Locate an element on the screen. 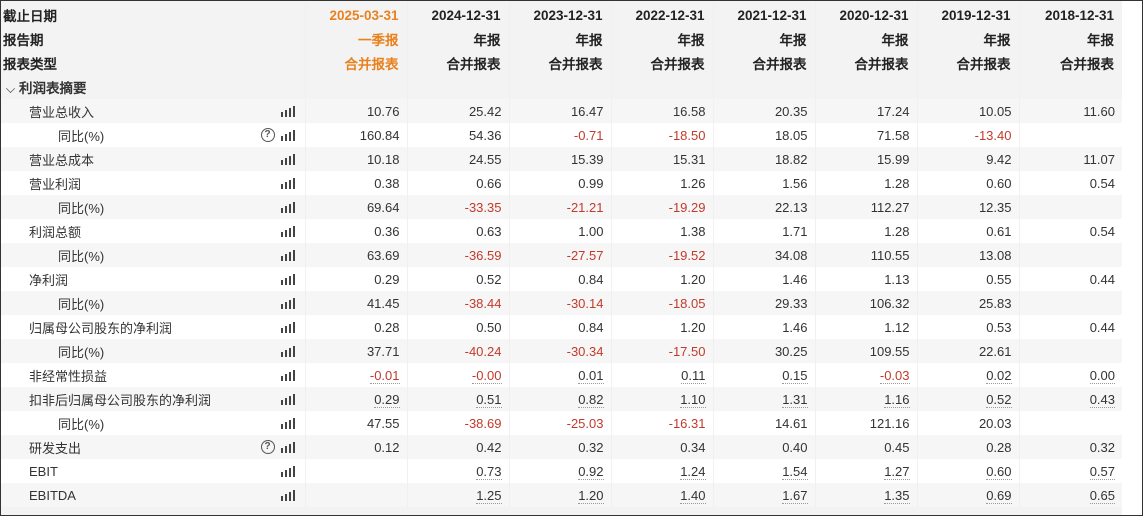 Image resolution: width=1143 pixels, height=516 pixels. value-cell: -33.35 is located at coordinates (457, 207).